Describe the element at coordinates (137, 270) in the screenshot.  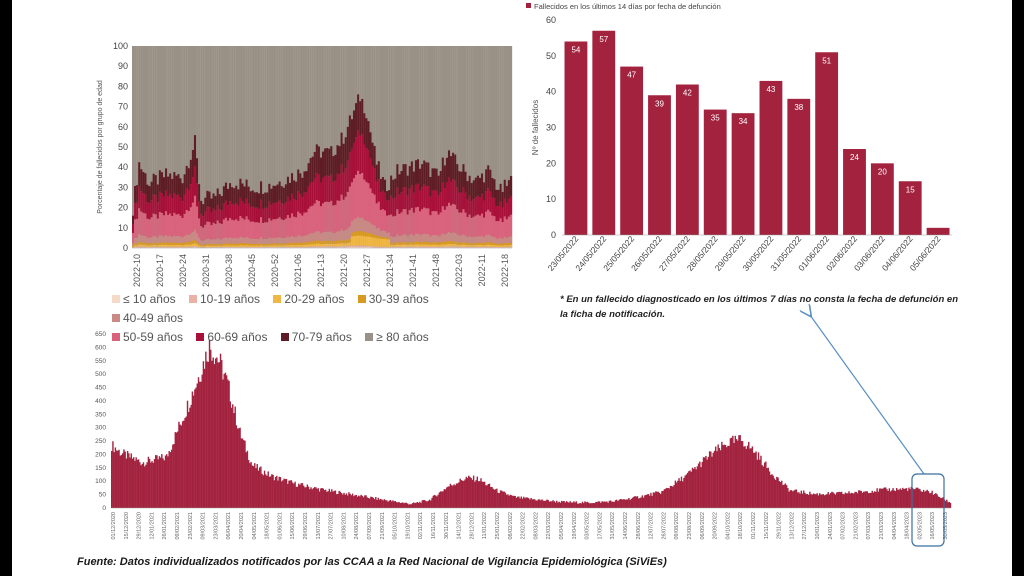
I see `x-tick-label: 2022-10` at that location.